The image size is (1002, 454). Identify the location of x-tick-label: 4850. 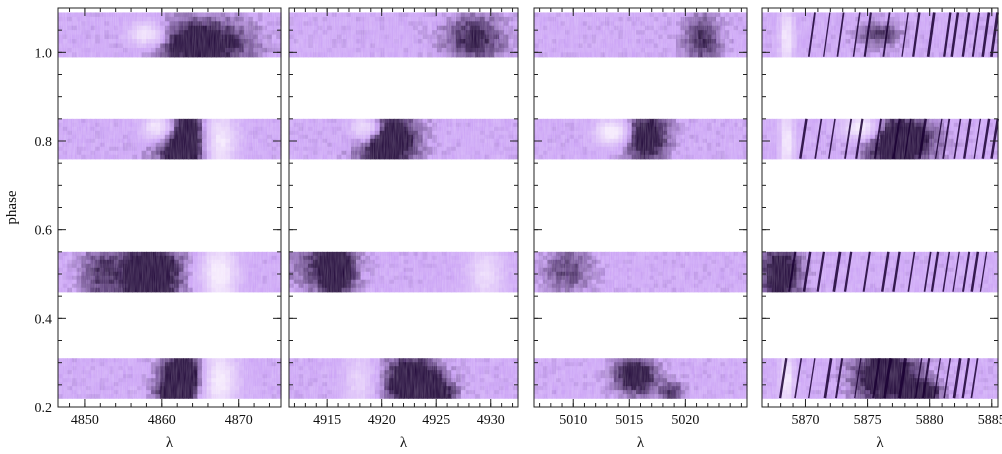
(85, 420).